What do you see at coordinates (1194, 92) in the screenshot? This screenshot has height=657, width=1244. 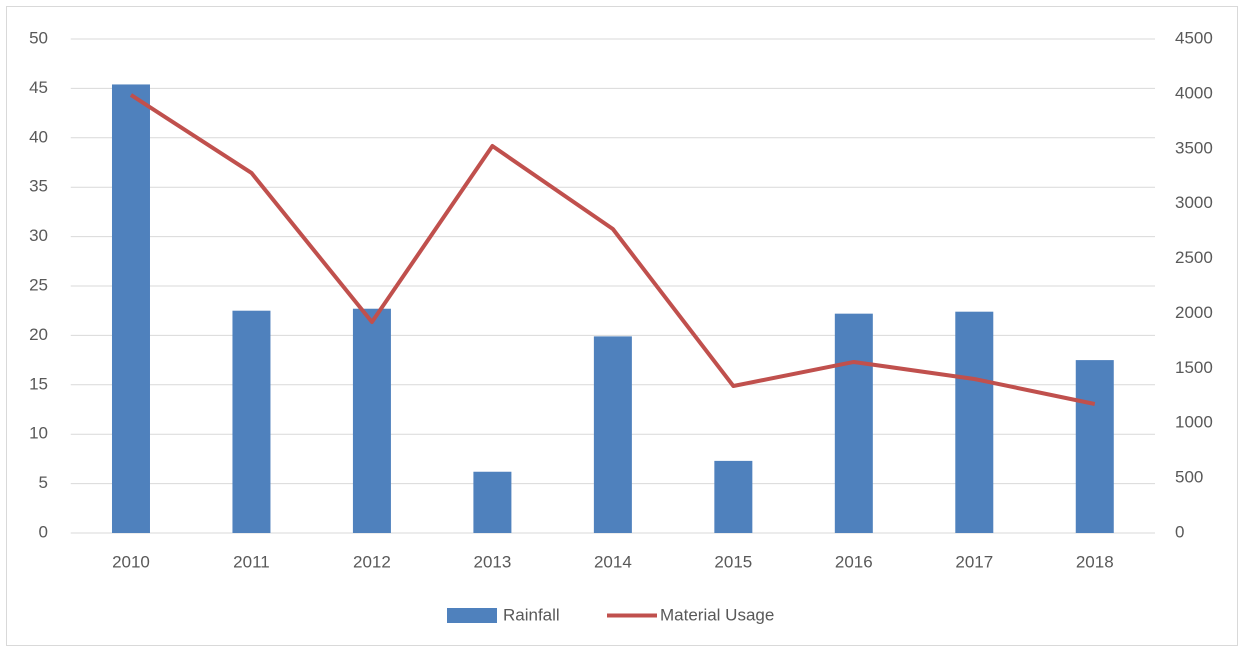 I see `y2-tick-label: 4000` at bounding box center [1194, 92].